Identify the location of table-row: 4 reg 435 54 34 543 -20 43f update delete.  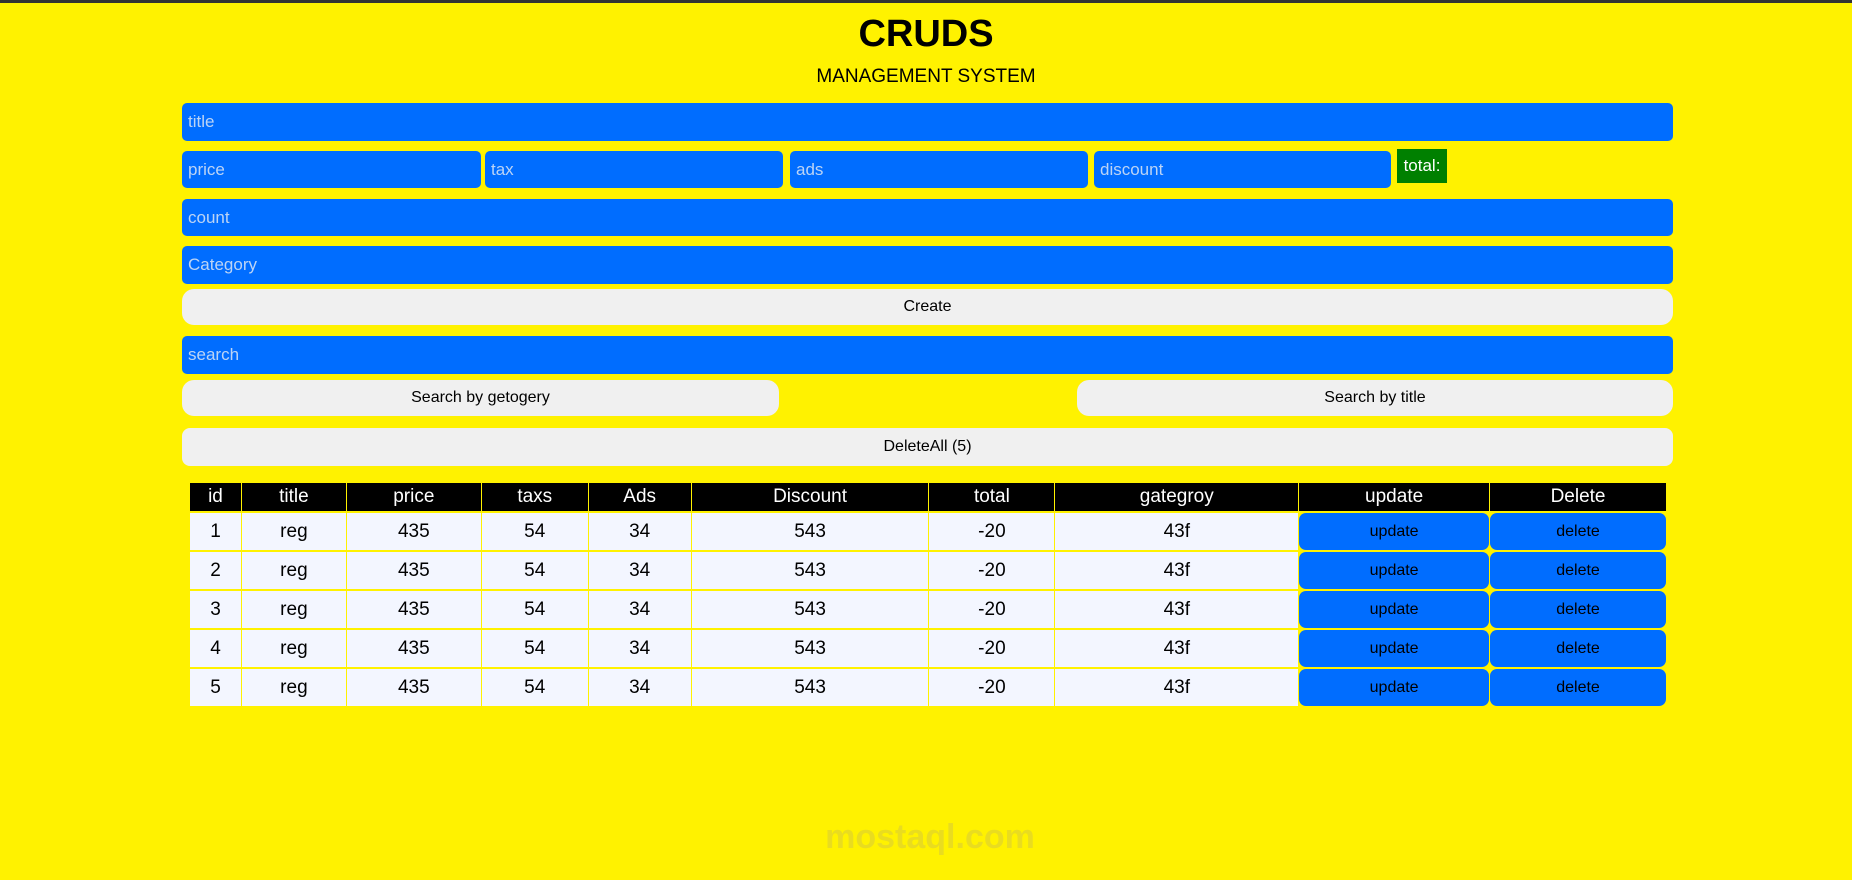
(928, 648).